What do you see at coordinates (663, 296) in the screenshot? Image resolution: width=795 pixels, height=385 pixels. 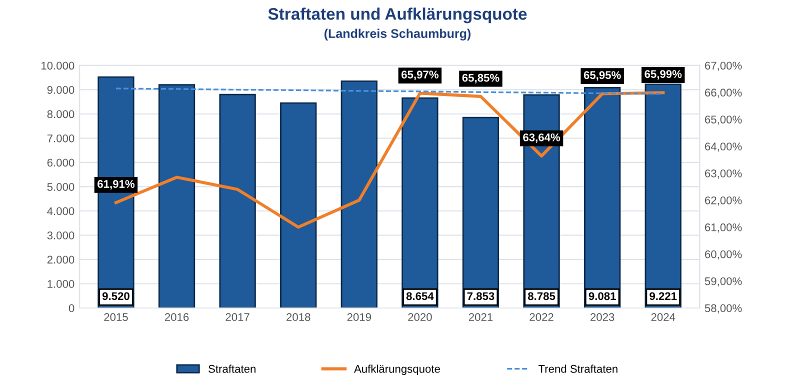 I see `data-label: 9.221` at bounding box center [663, 296].